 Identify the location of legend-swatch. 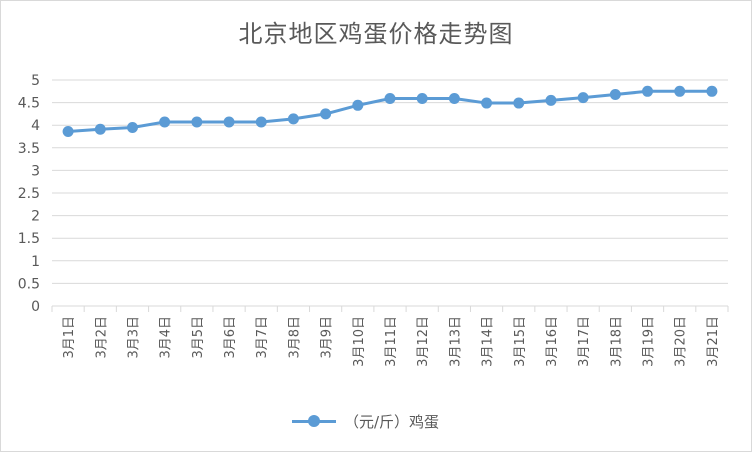
(314, 421).